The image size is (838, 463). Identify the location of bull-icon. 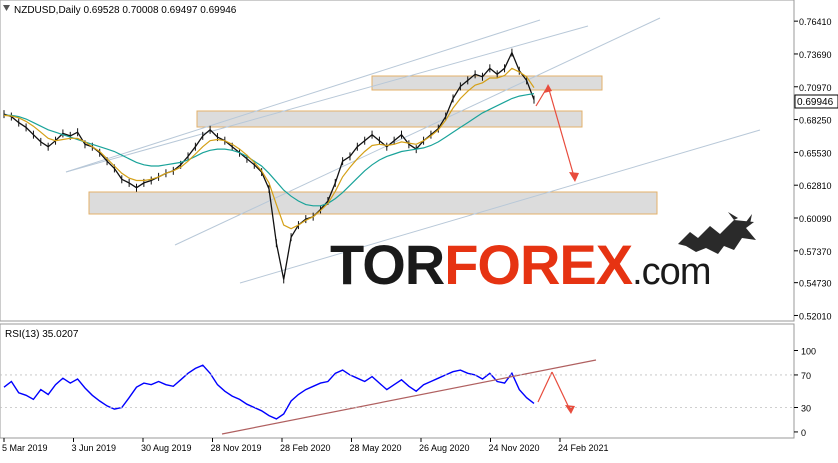
(717, 233).